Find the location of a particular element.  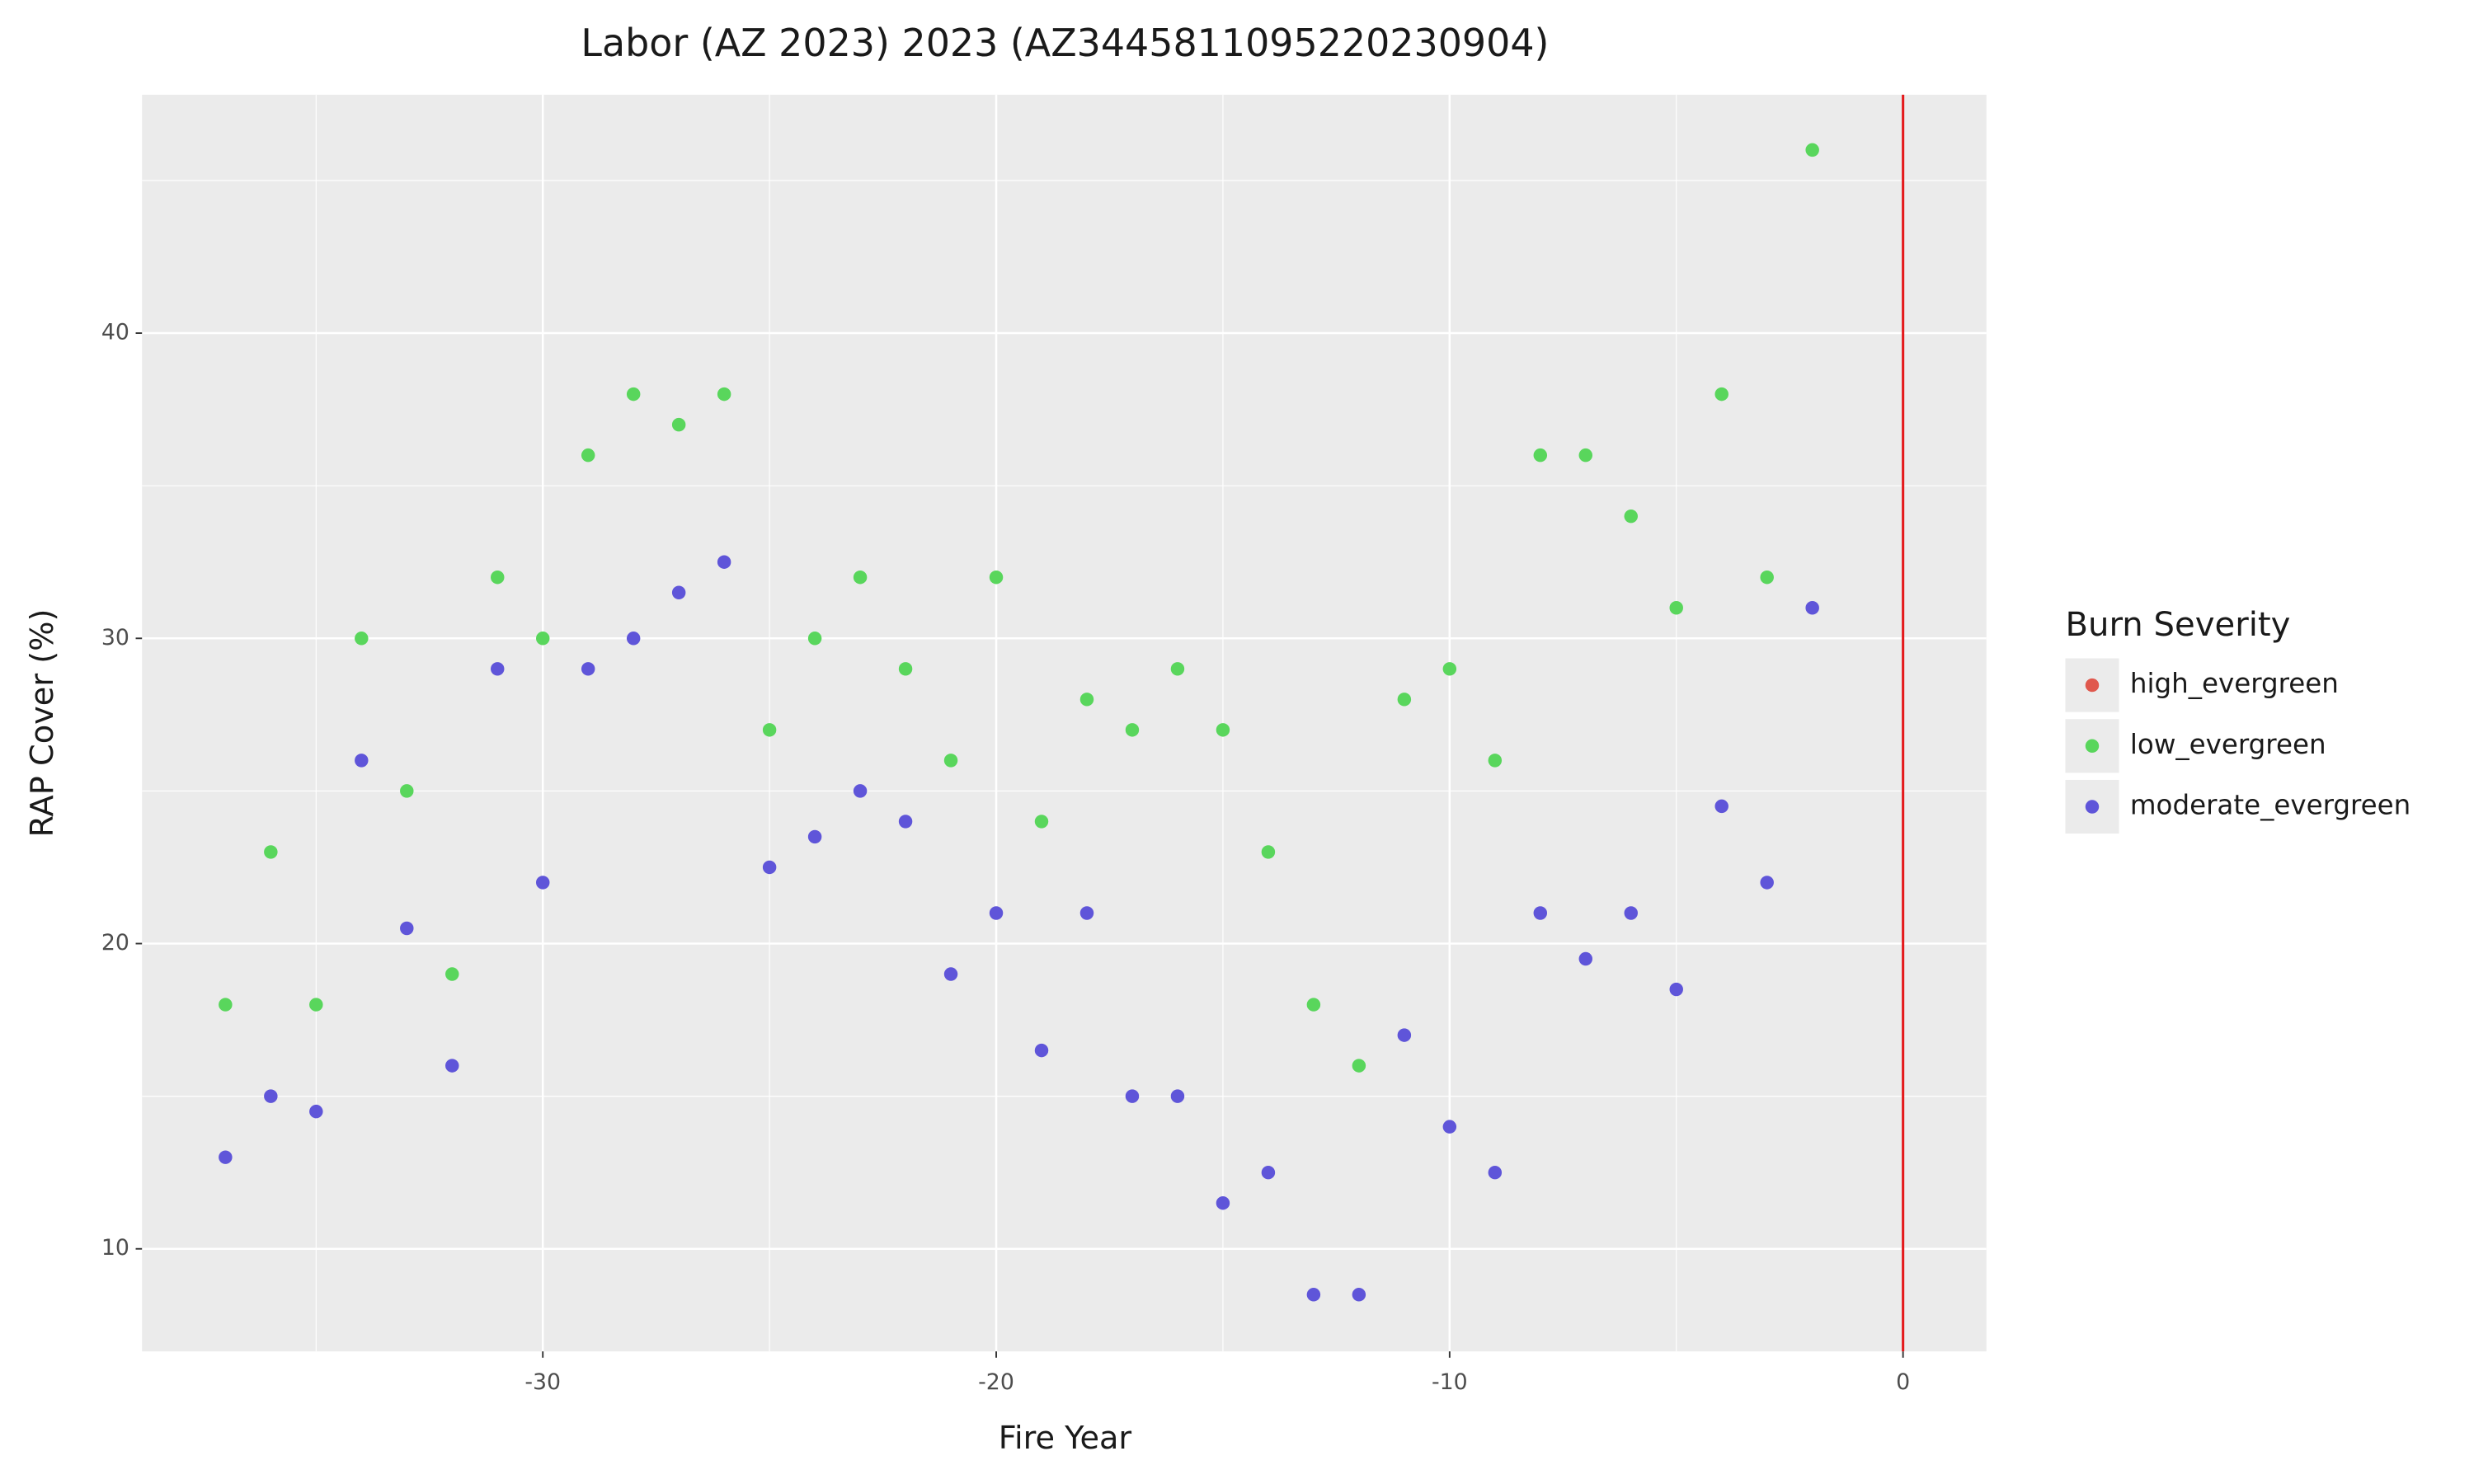

x-tick-label: -20 is located at coordinates (996, 1382).